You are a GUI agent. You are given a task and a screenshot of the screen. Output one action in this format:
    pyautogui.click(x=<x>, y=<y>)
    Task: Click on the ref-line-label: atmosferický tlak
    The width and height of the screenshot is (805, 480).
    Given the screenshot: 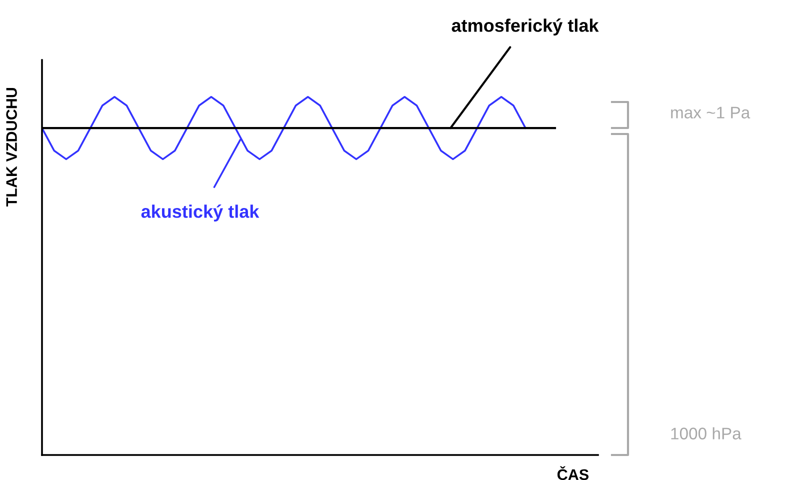 What is the action you would take?
    pyautogui.click(x=525, y=27)
    